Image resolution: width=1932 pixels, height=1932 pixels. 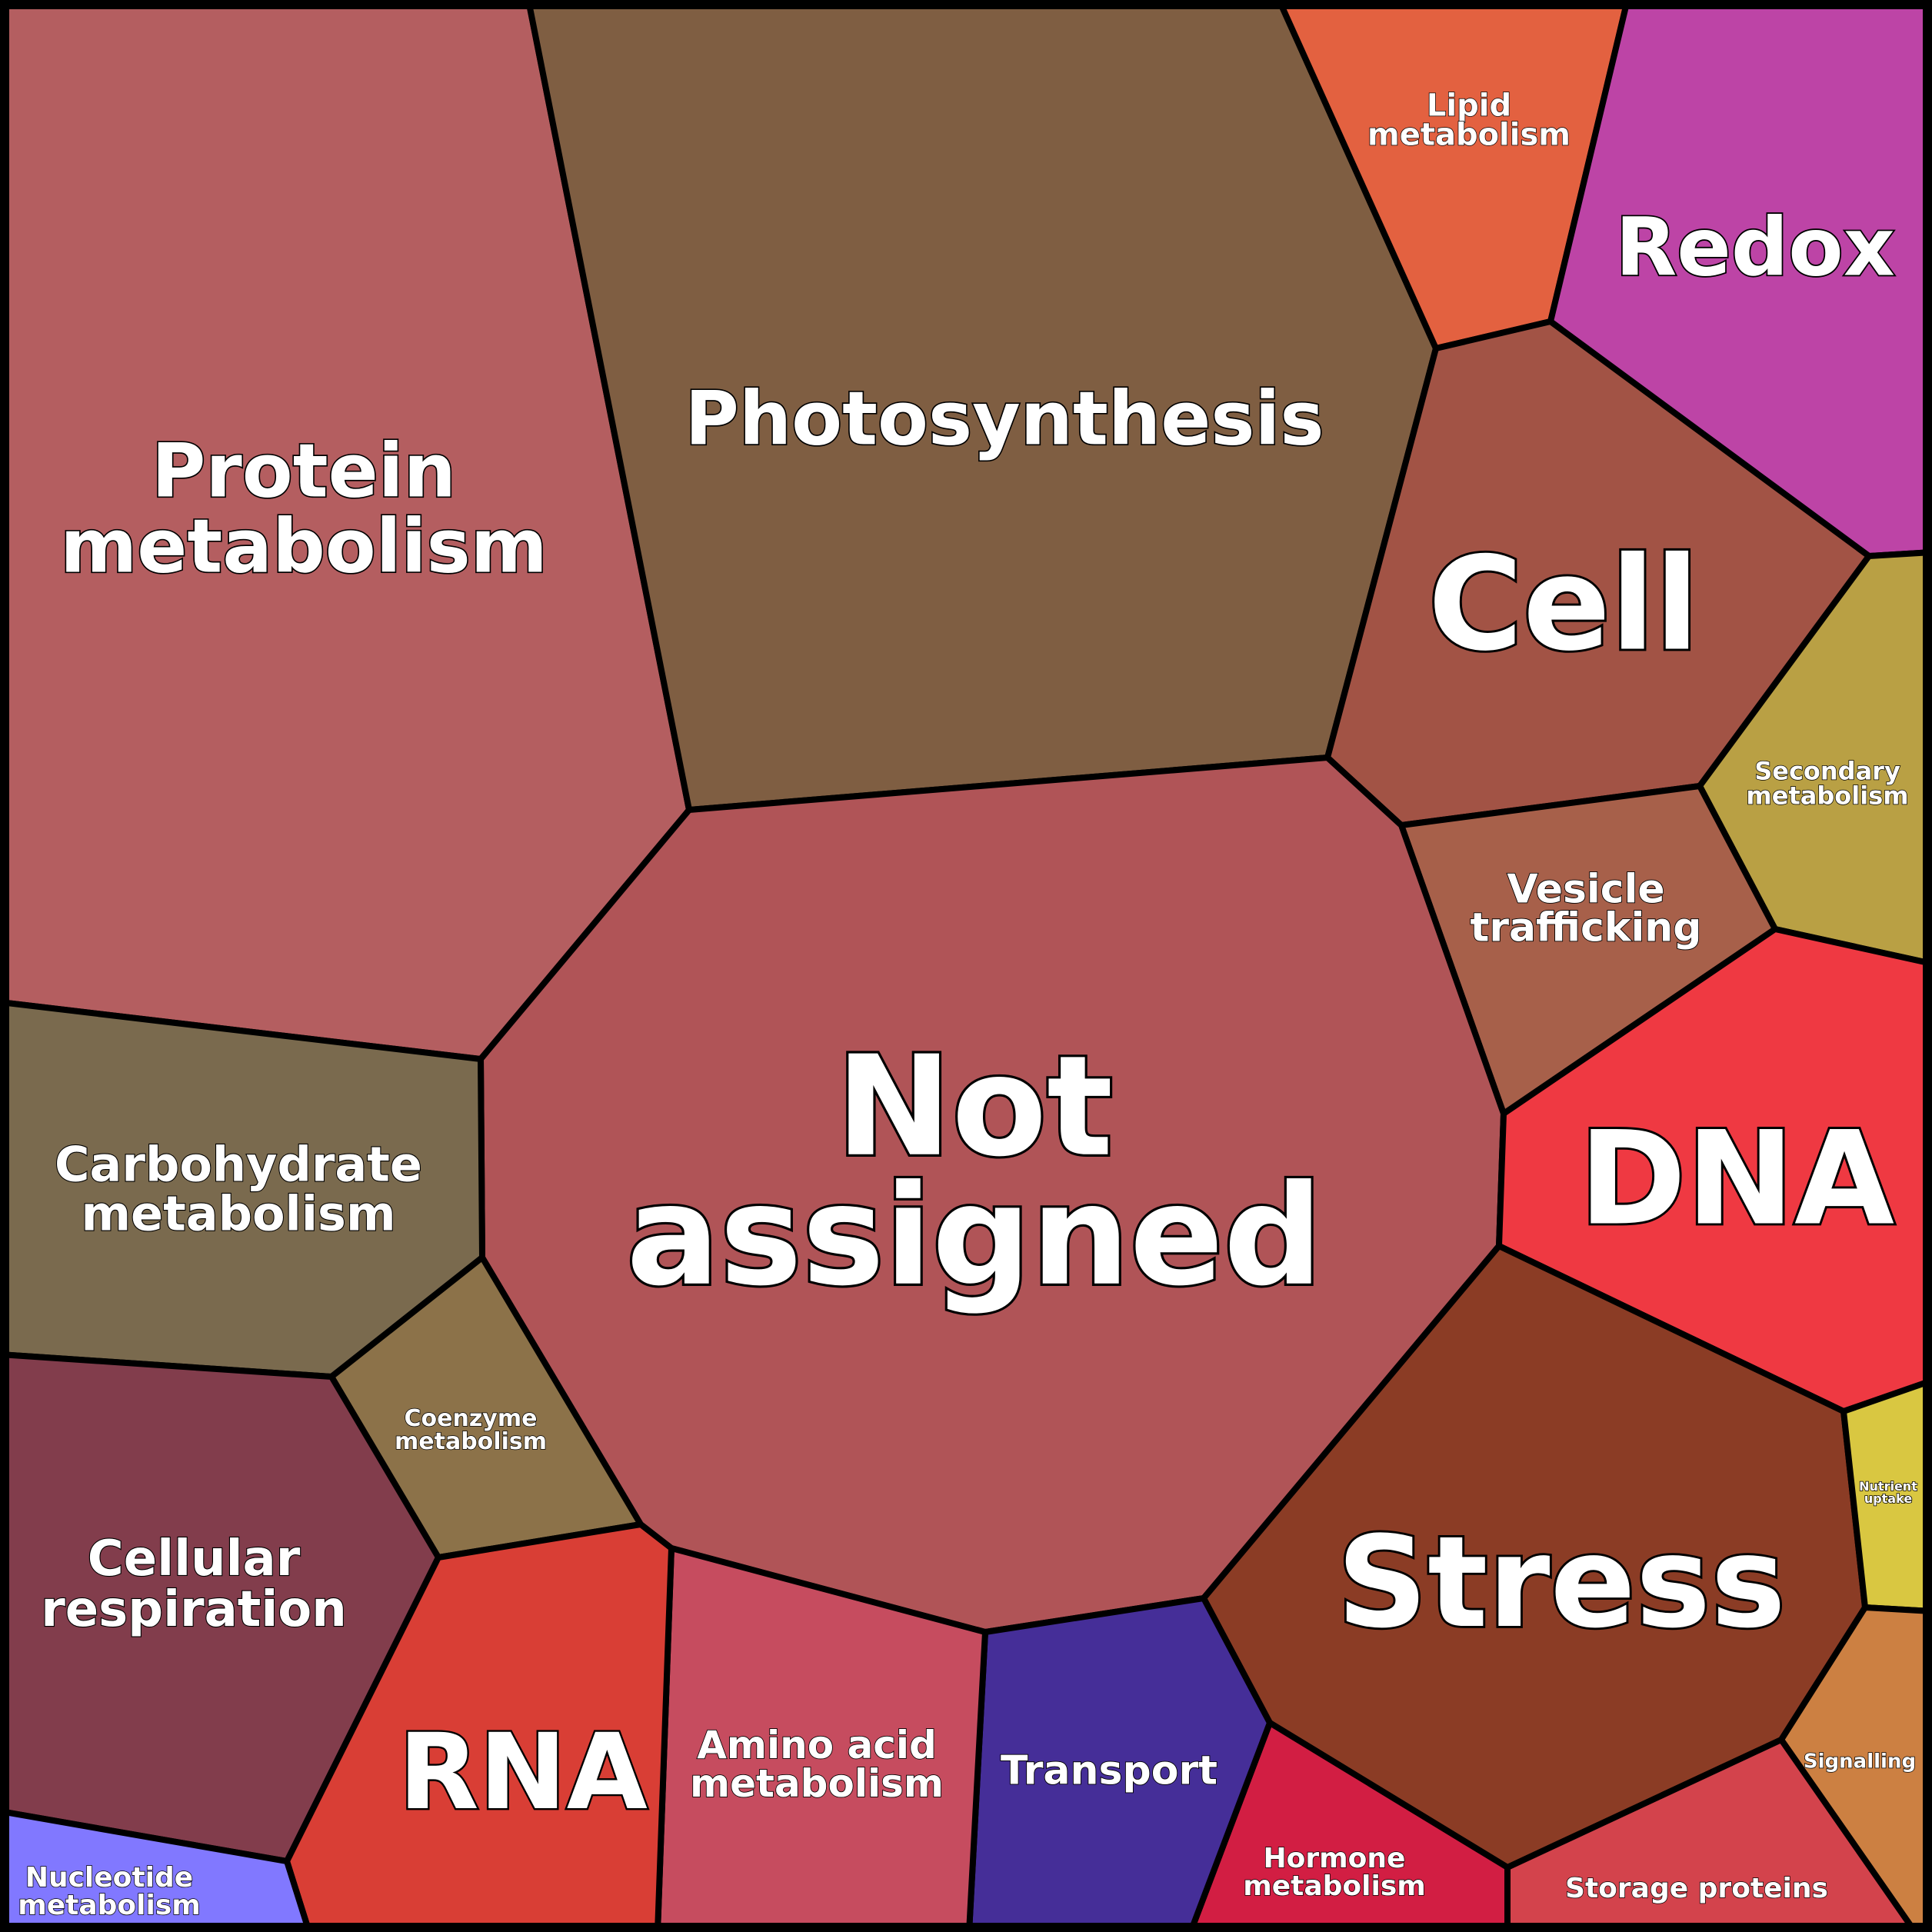 I want to click on label-lipid: Lipid metabolism, so click(x=1469, y=120).